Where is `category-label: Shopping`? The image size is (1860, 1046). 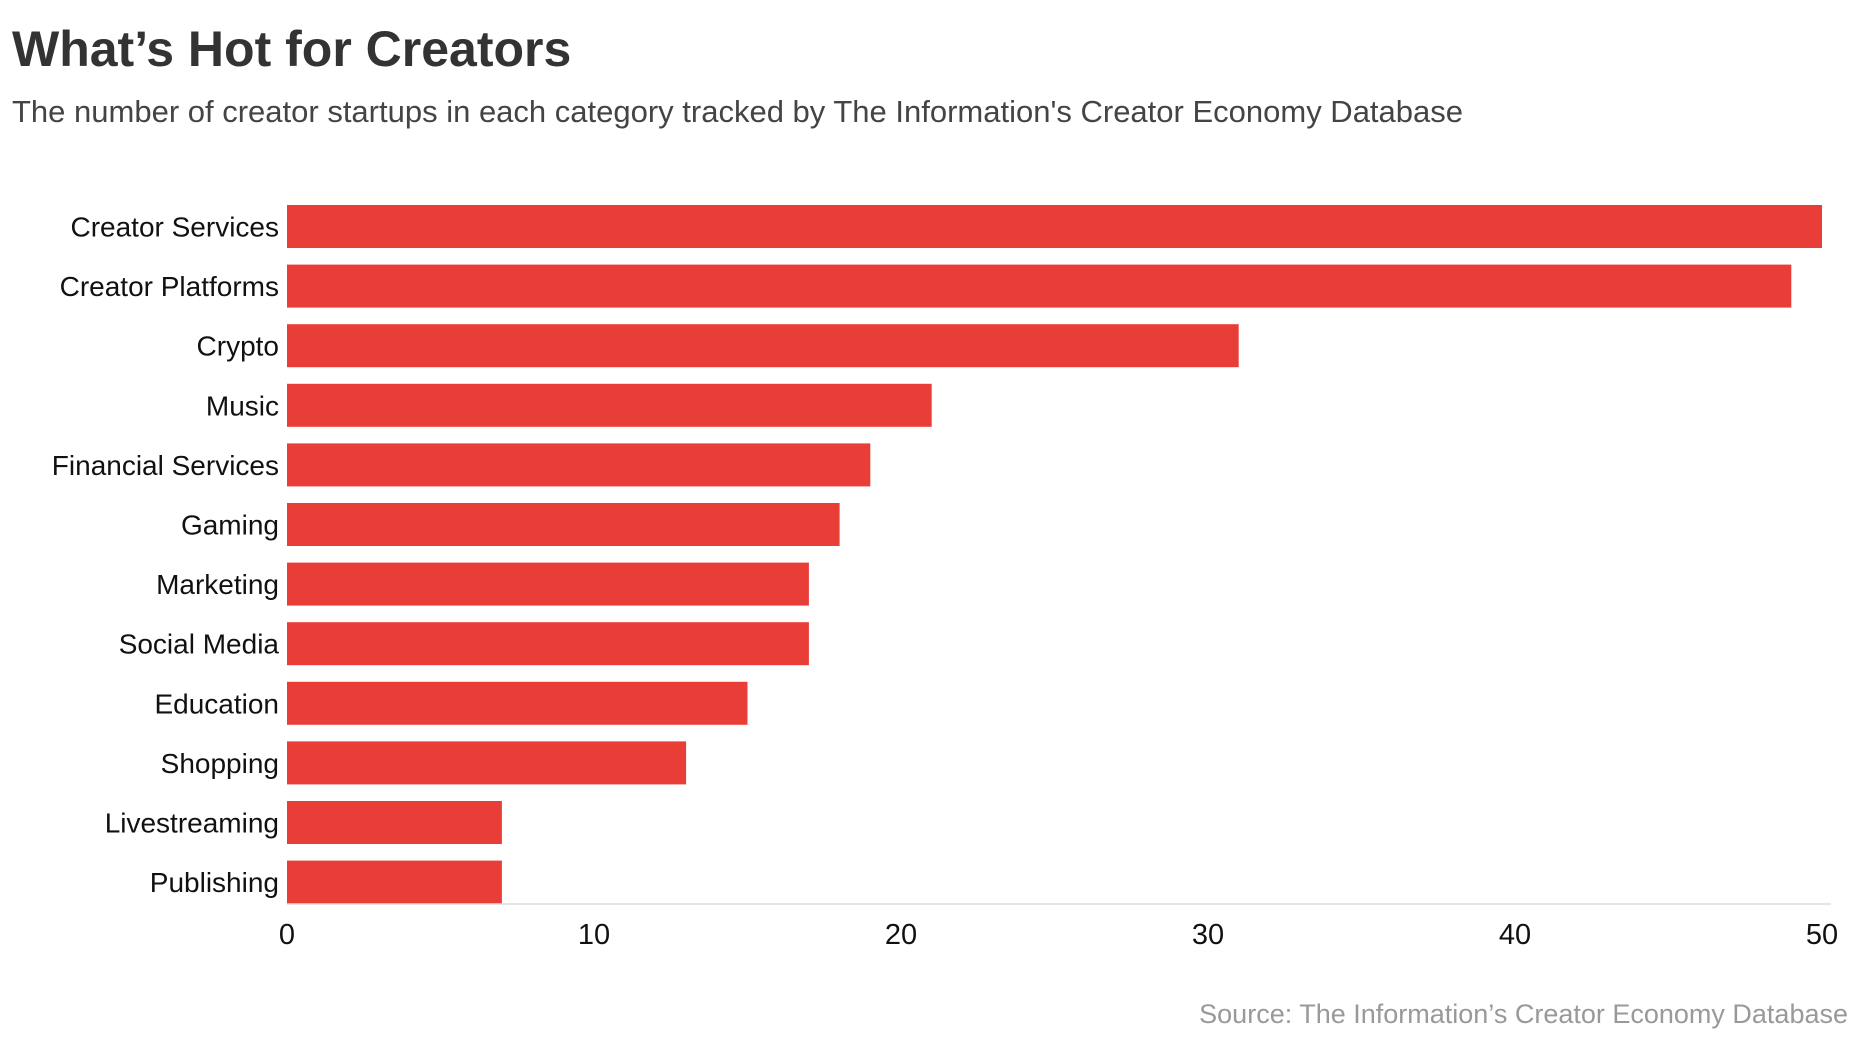 category-label: Shopping is located at coordinates (220, 763).